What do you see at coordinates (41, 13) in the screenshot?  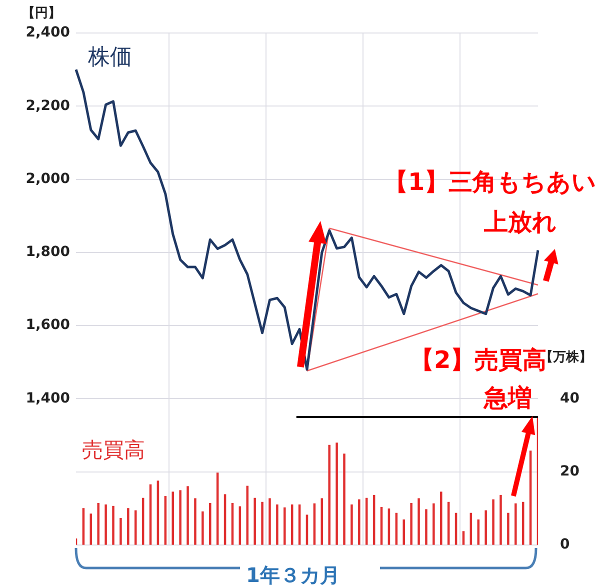 I see `y-axis-title: 【円】` at bounding box center [41, 13].